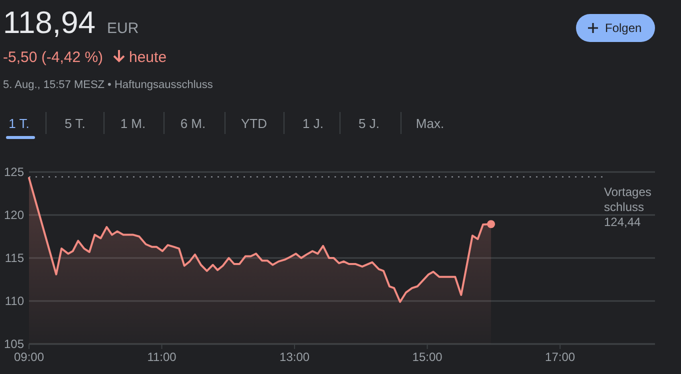  What do you see at coordinates (108, 85) in the screenshot?
I see `text: 5. Aug., 15:57 MESZ • Haftungsausschluss` at bounding box center [108, 85].